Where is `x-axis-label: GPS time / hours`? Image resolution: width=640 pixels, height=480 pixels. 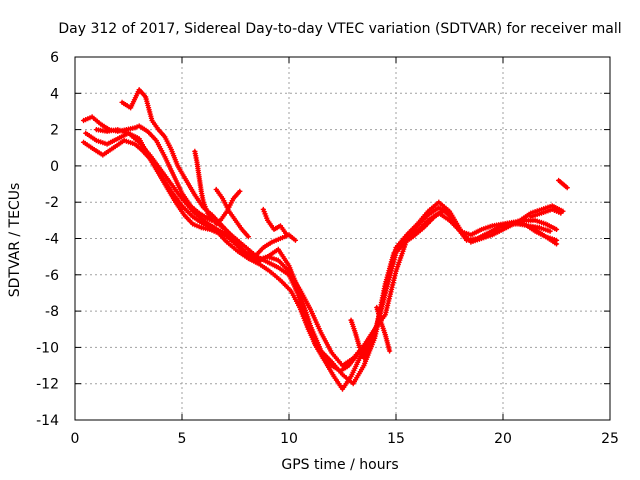 x-axis-label: GPS time / hours is located at coordinates (339, 465).